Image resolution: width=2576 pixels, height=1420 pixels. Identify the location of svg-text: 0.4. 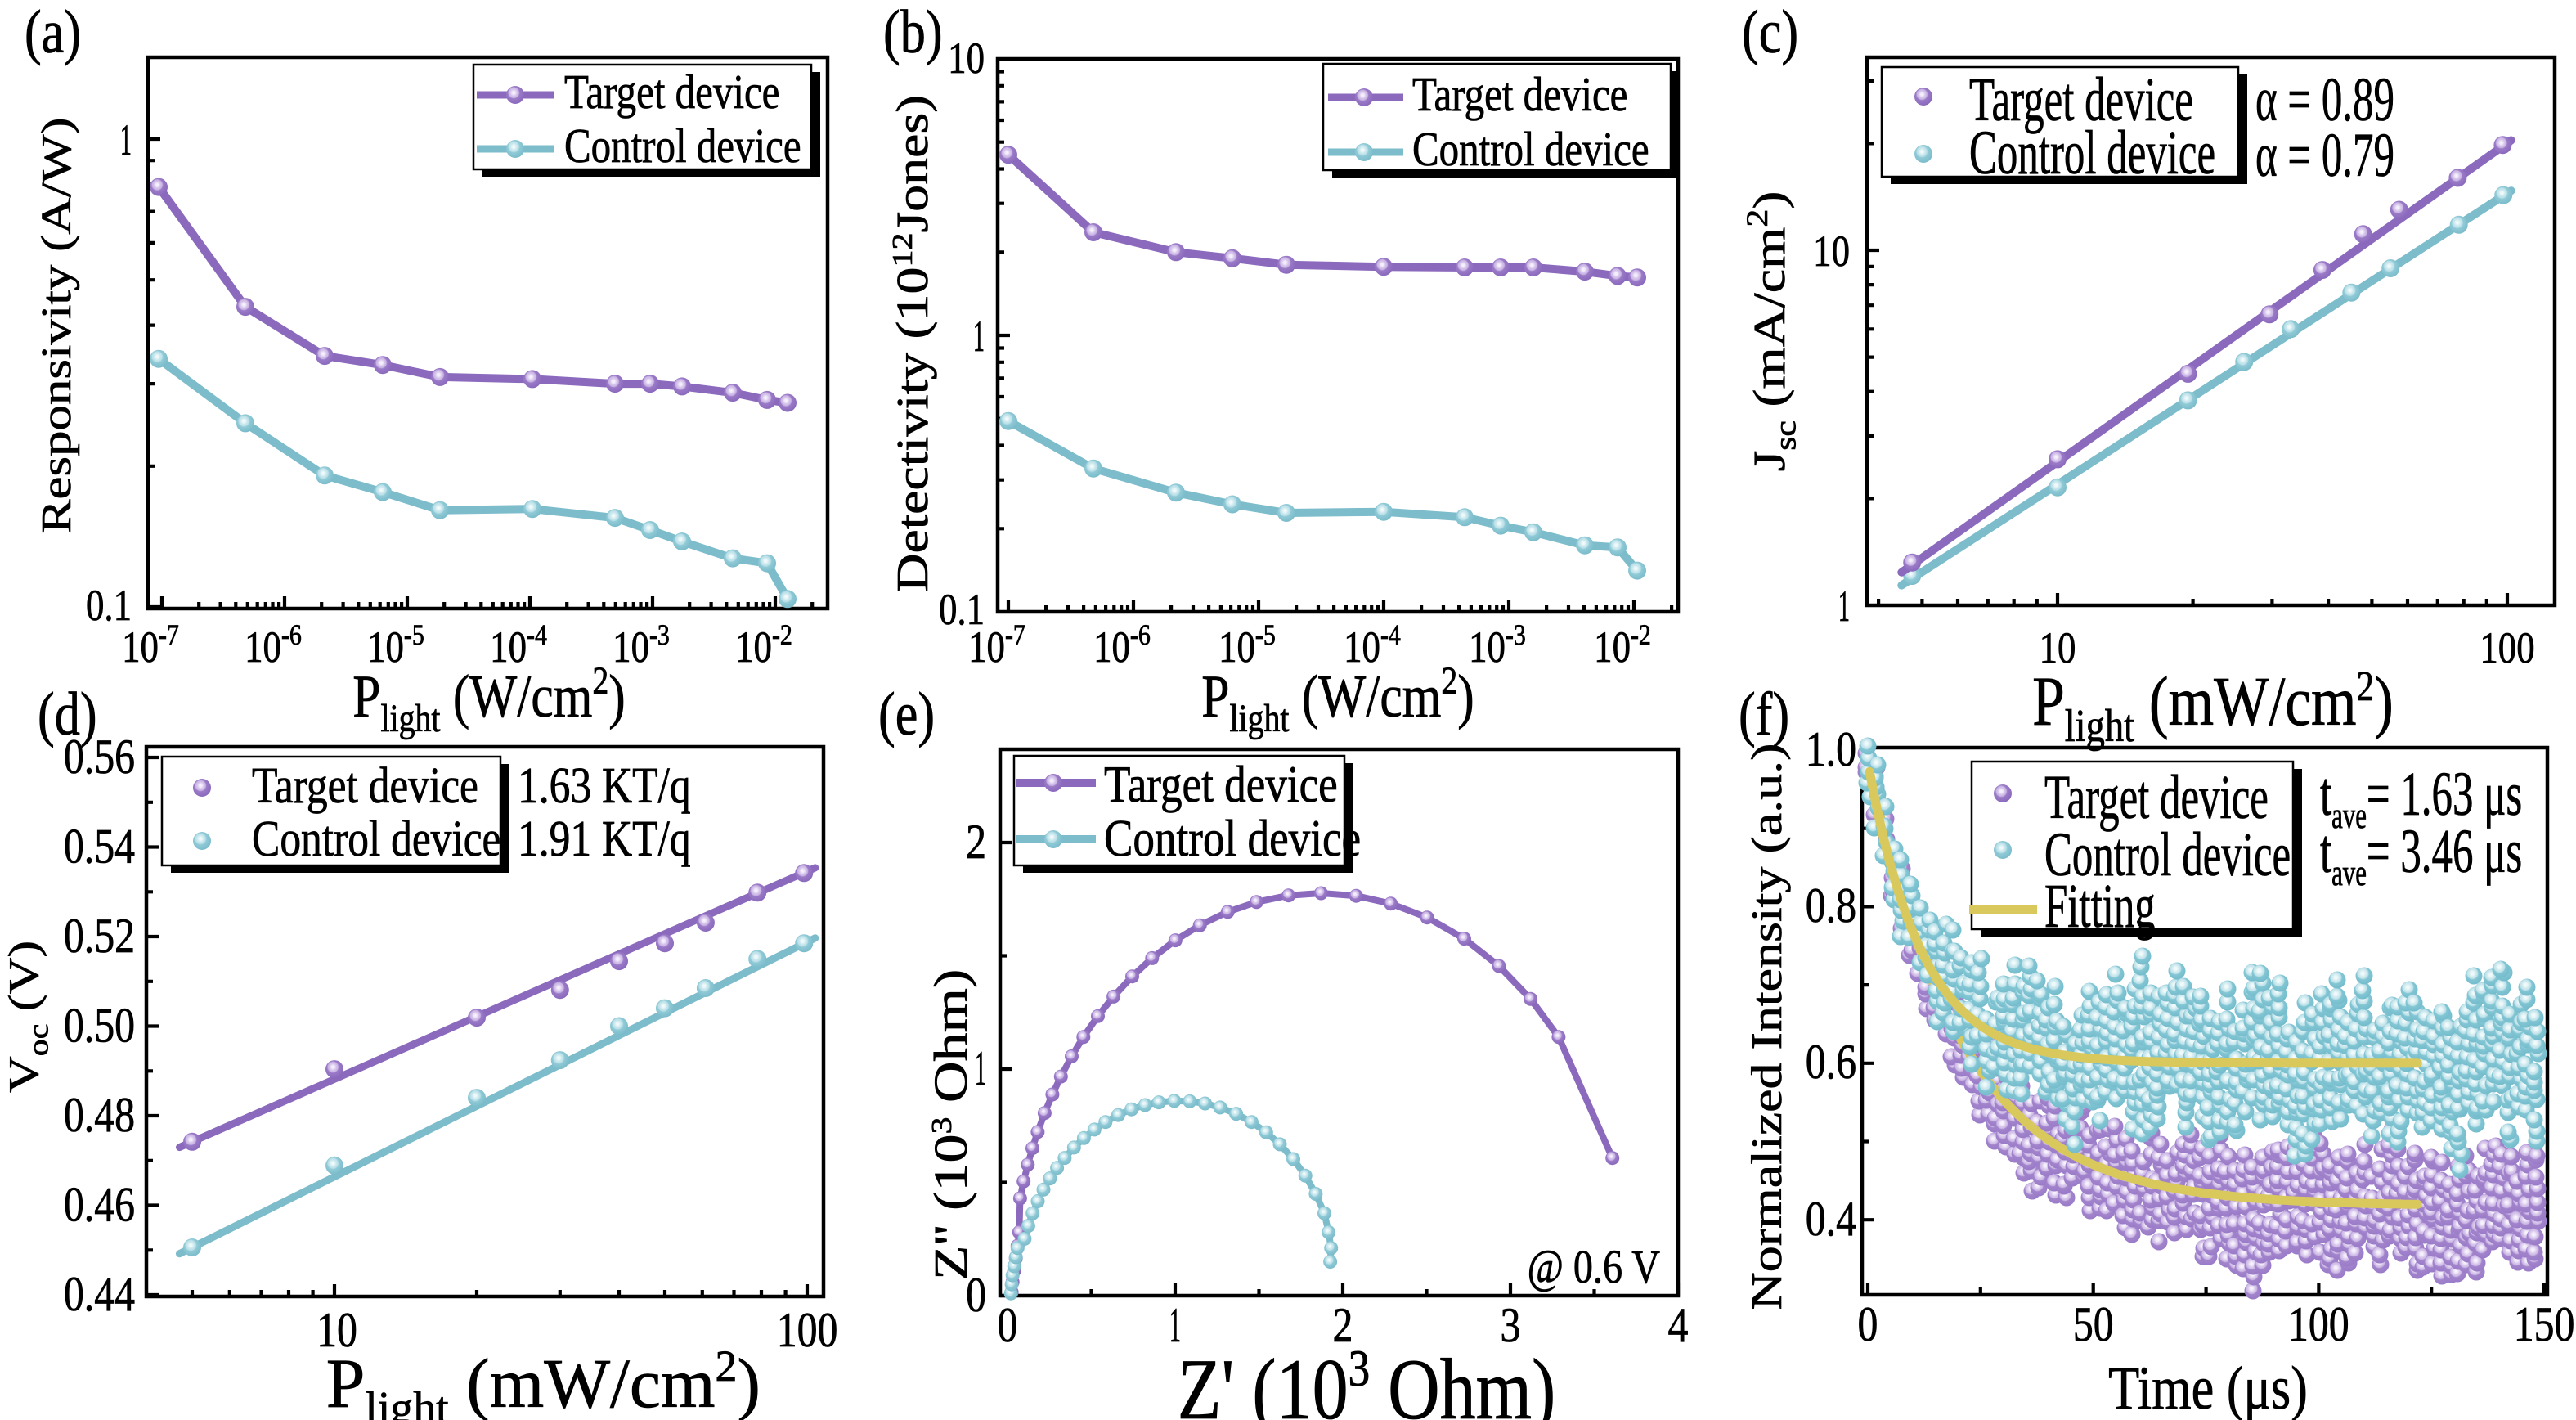
(1831, 1219).